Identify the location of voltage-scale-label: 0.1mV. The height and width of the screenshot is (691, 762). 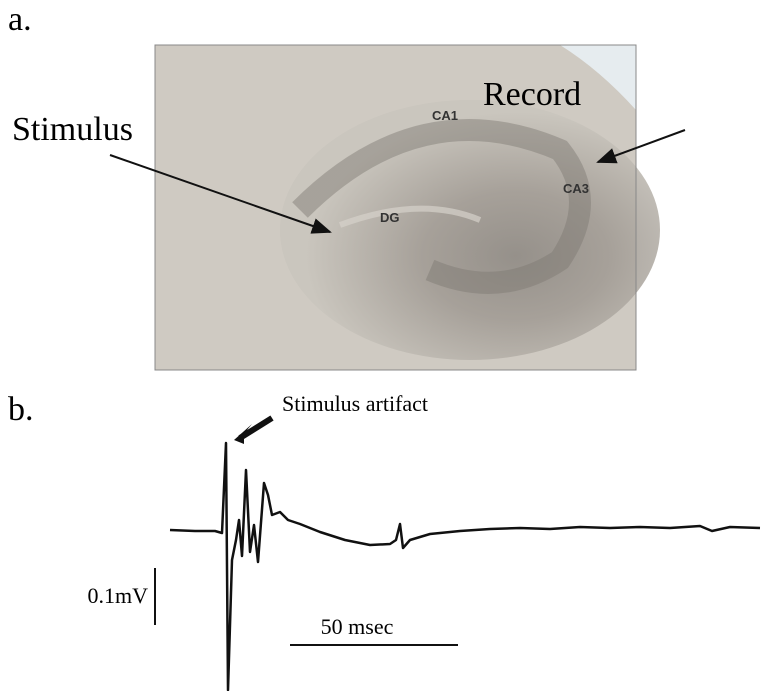
(118, 595).